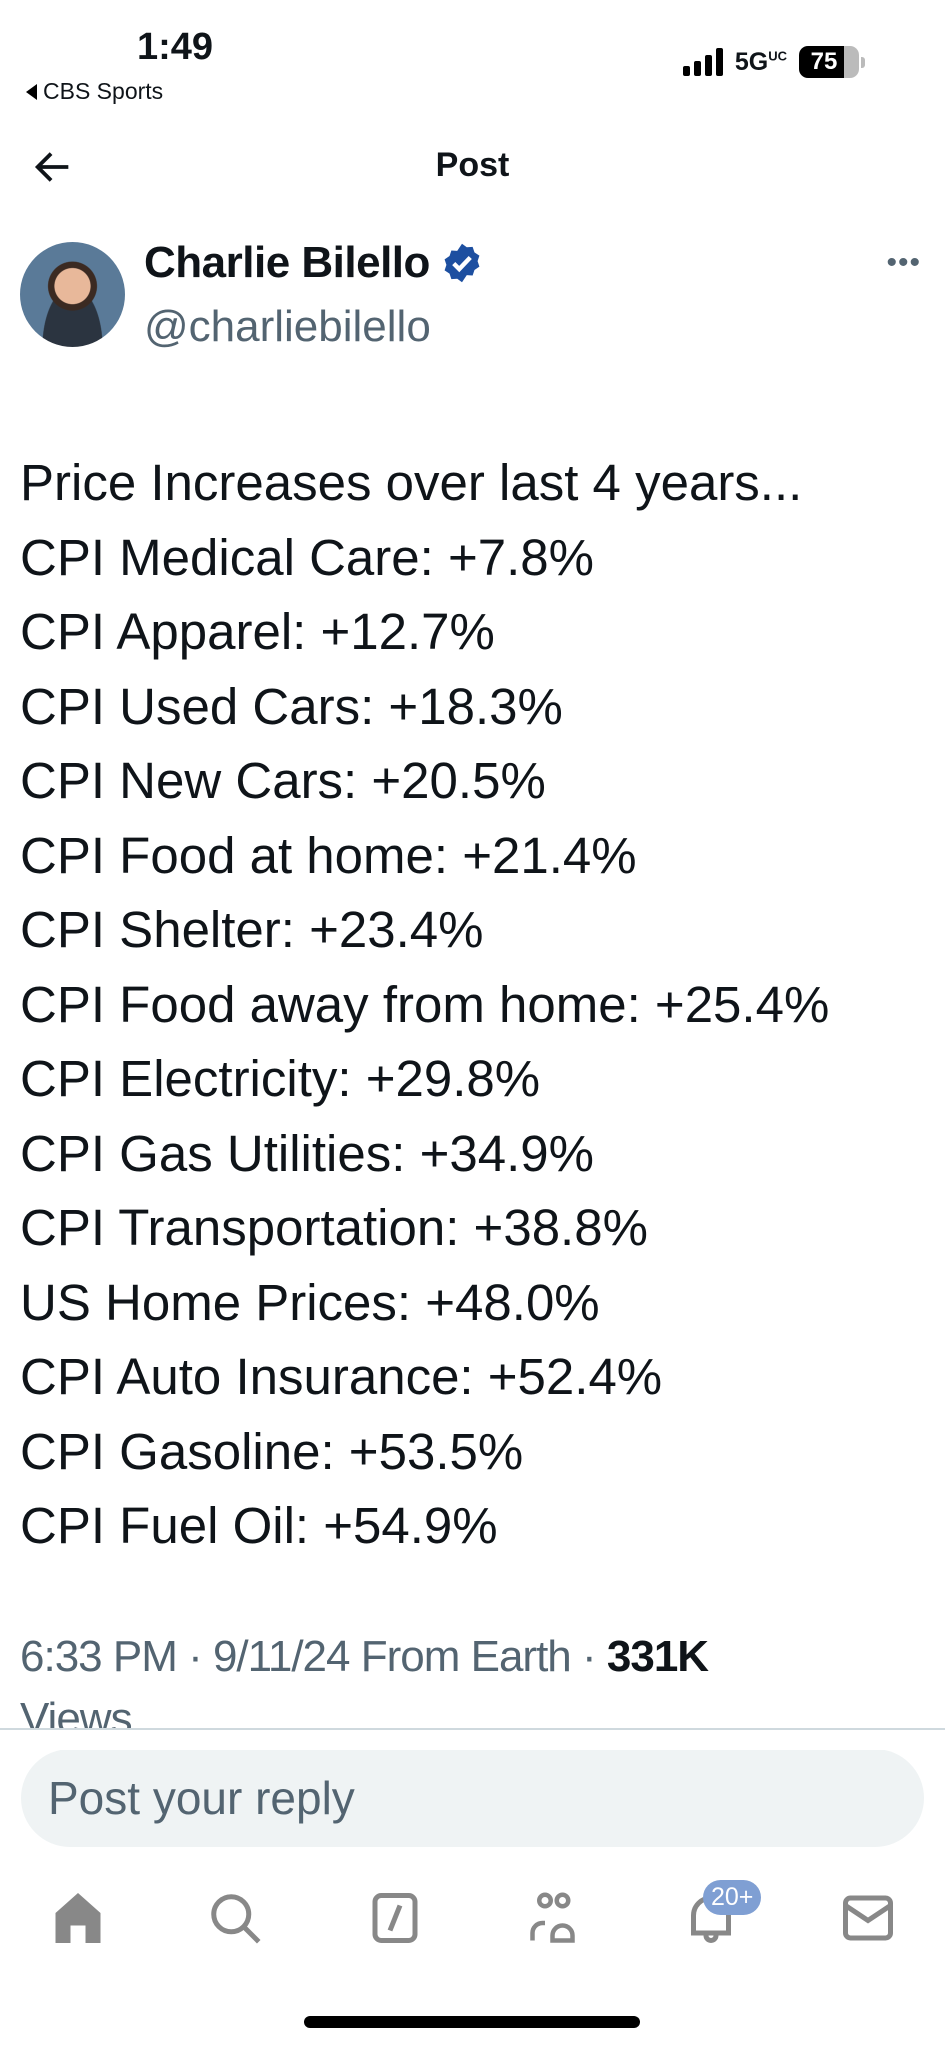 Image resolution: width=945 pixels, height=2048 pixels. Describe the element at coordinates (235, 1918) in the screenshot. I see `search-icon` at that location.